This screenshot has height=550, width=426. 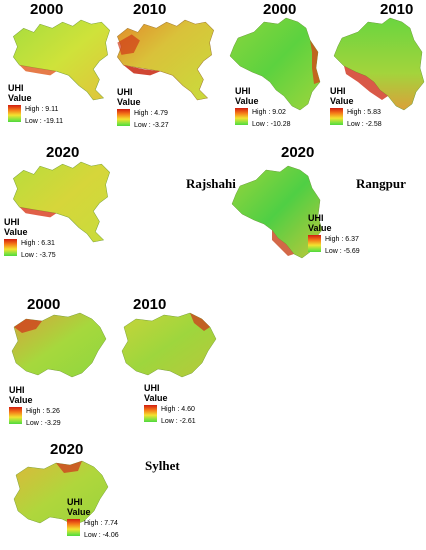 I want to click on legend-rajshahi-2000: UHI Value High : 9.11 Low : -19.11, so click(x=48, y=108).